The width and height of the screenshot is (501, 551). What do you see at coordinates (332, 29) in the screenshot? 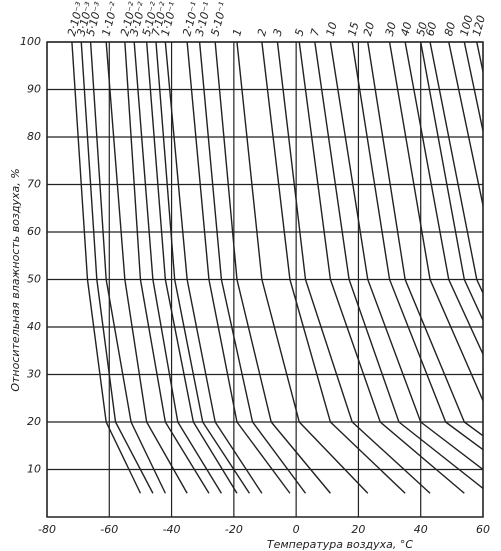
I see `curve-label: 10` at bounding box center [332, 29].